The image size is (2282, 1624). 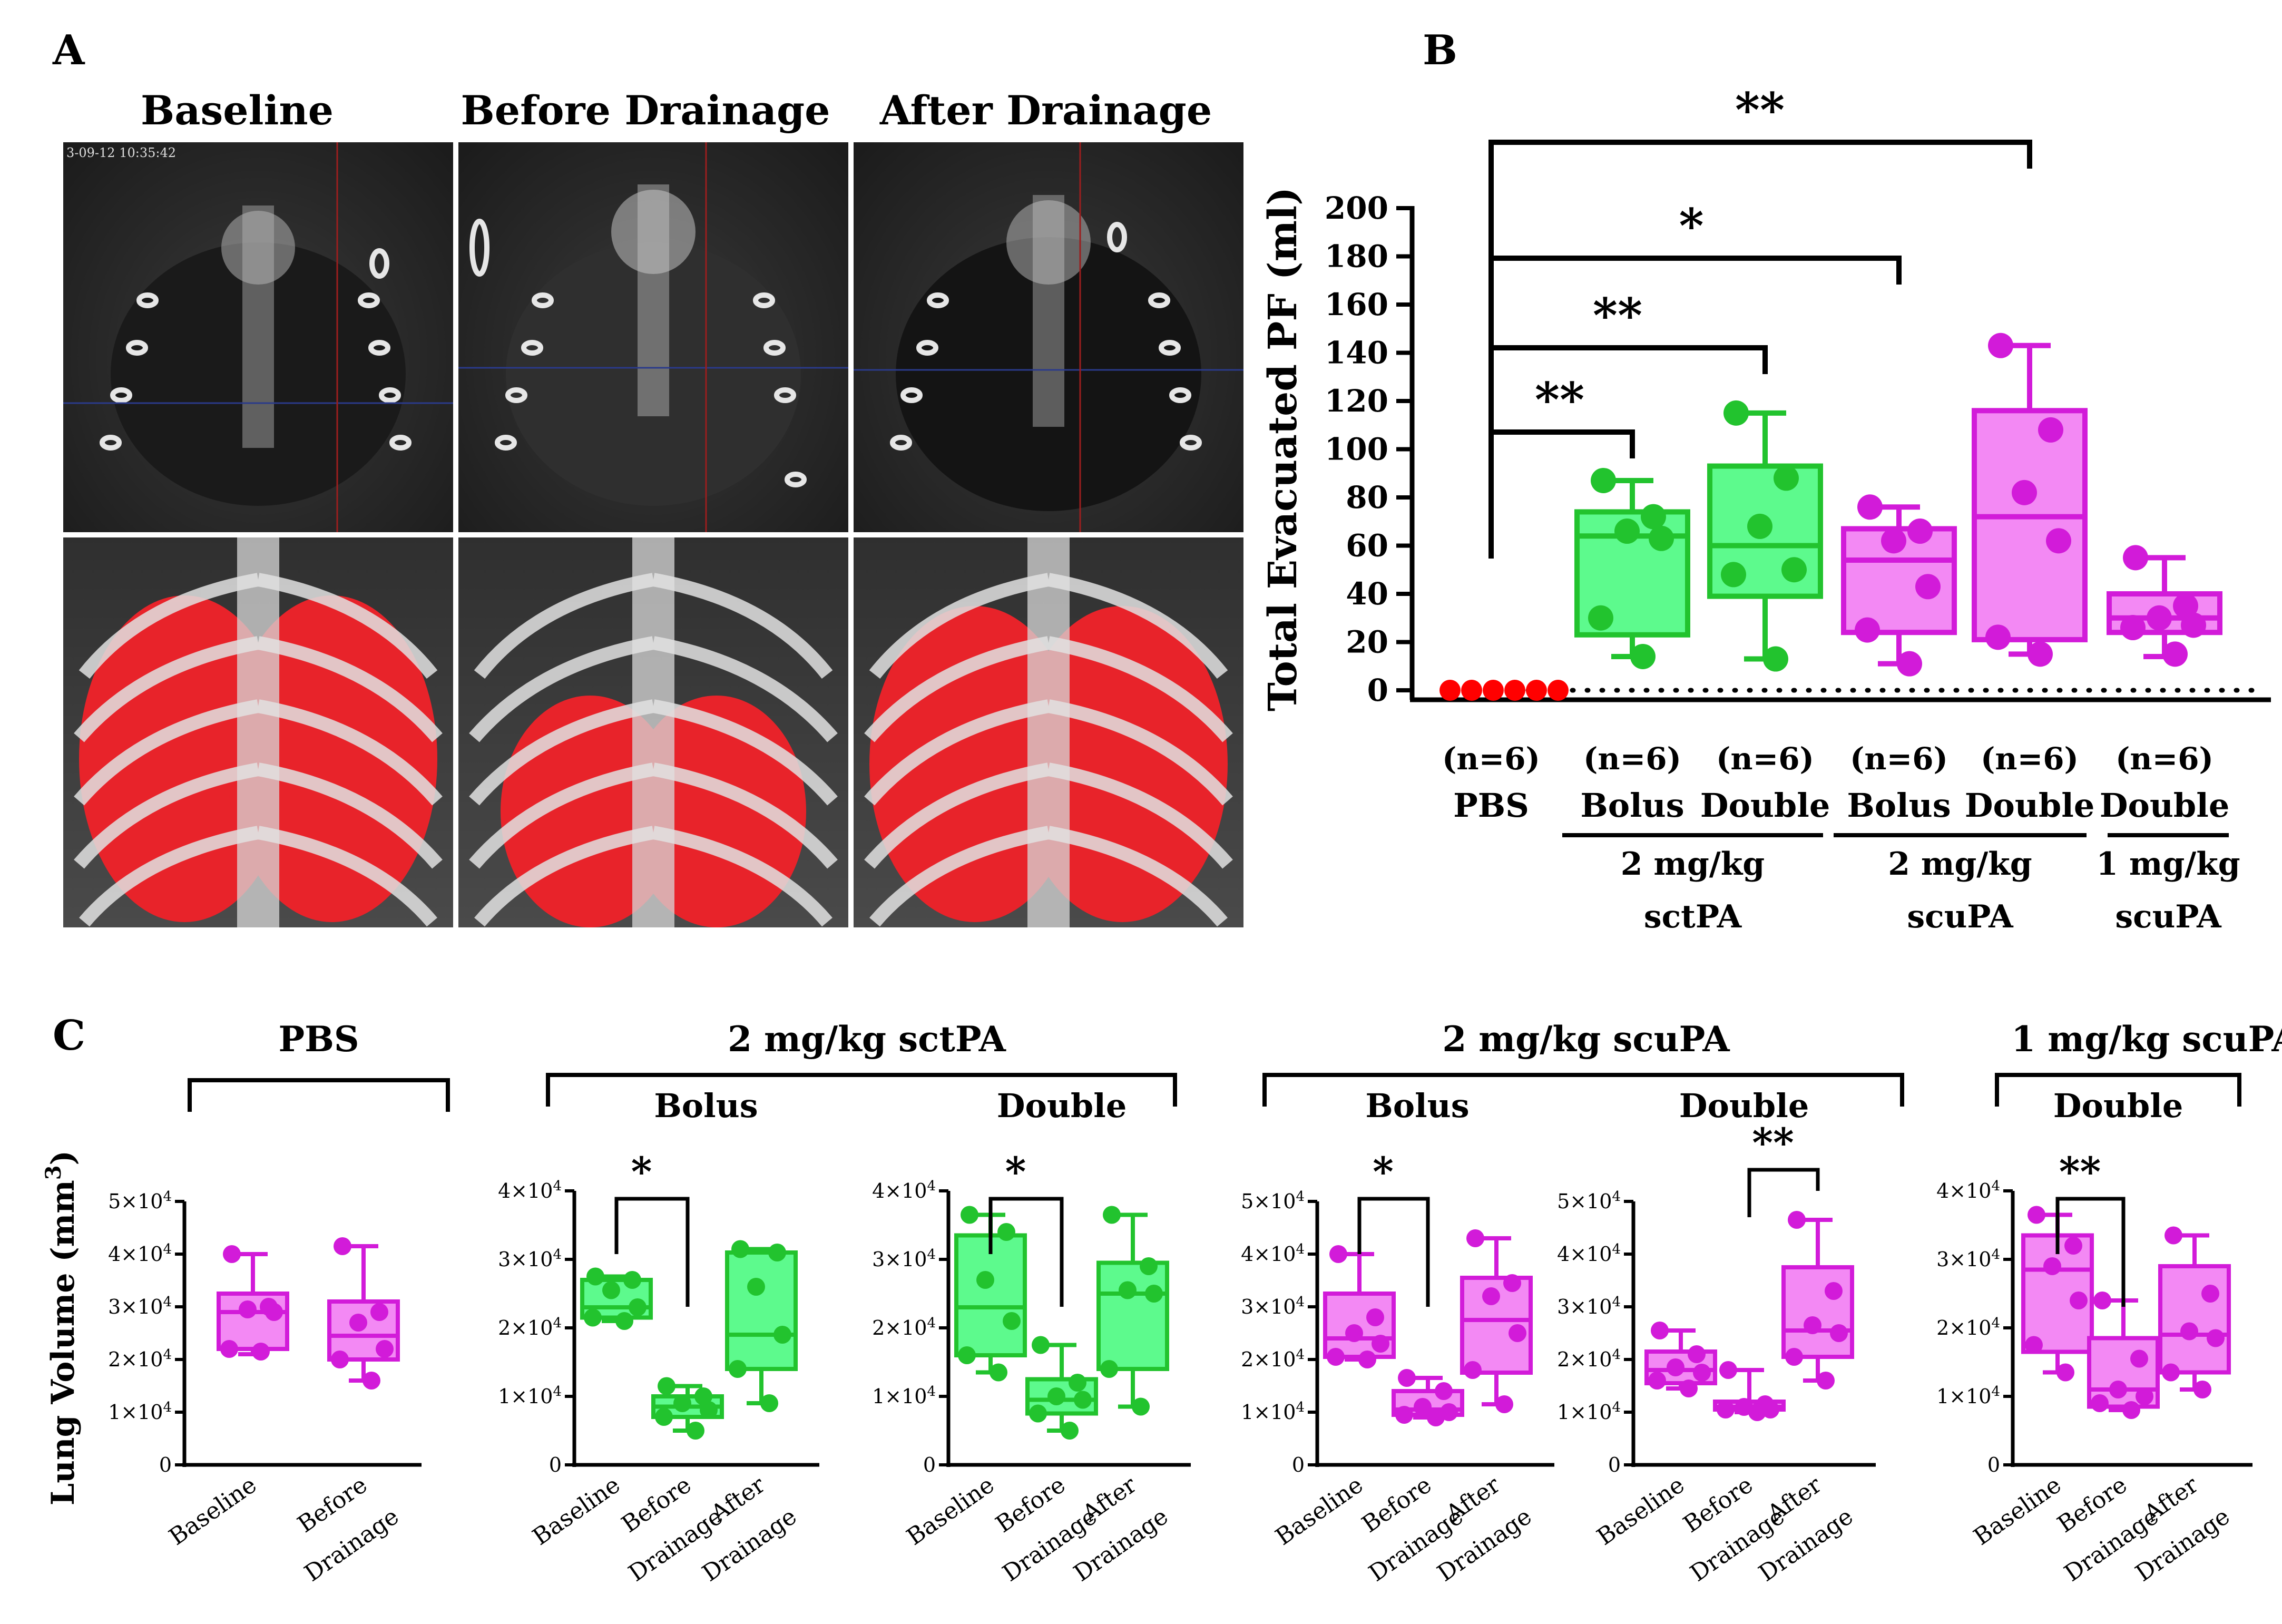 What do you see at coordinates (1367, 546) in the screenshot?
I see `b-y-tick-label: 60` at bounding box center [1367, 546].